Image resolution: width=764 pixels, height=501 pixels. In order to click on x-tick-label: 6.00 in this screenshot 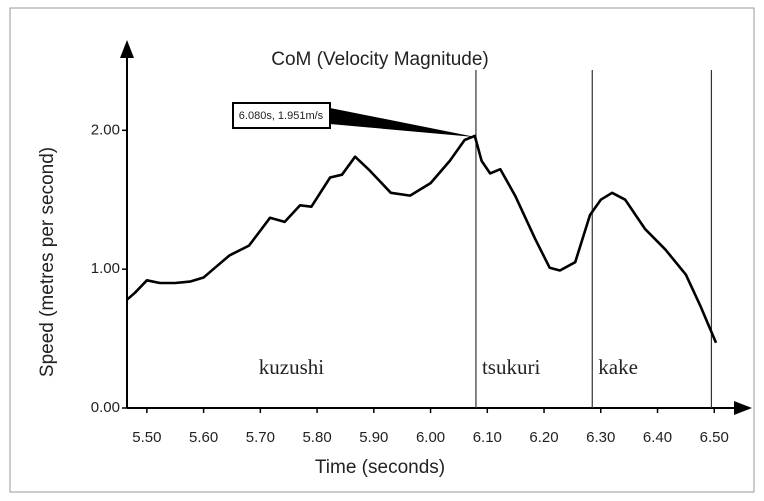, I will do `click(430, 437)`.